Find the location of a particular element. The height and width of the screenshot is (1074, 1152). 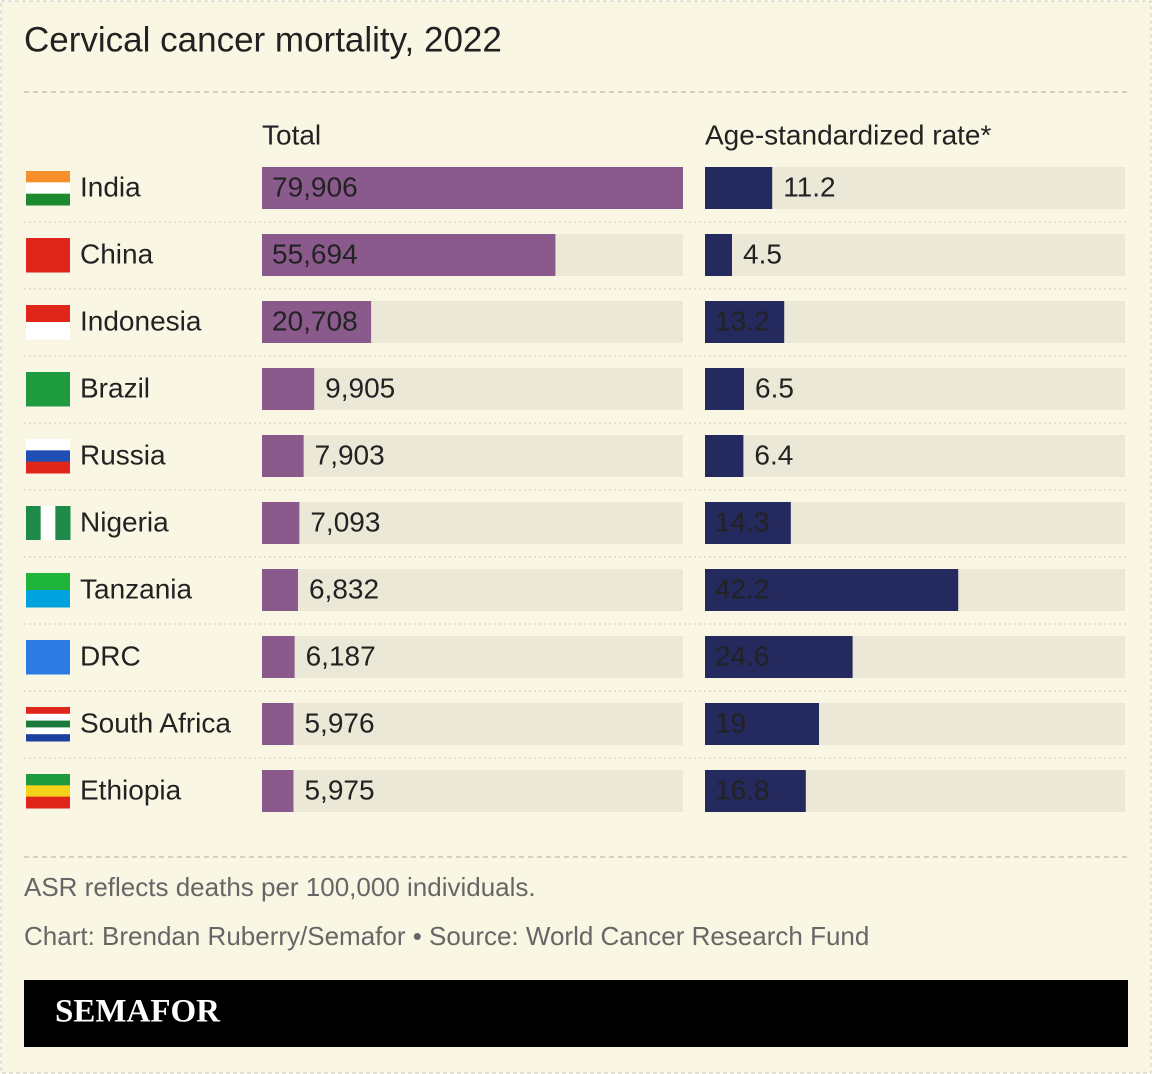

category-label: Tanzania is located at coordinates (136, 588).